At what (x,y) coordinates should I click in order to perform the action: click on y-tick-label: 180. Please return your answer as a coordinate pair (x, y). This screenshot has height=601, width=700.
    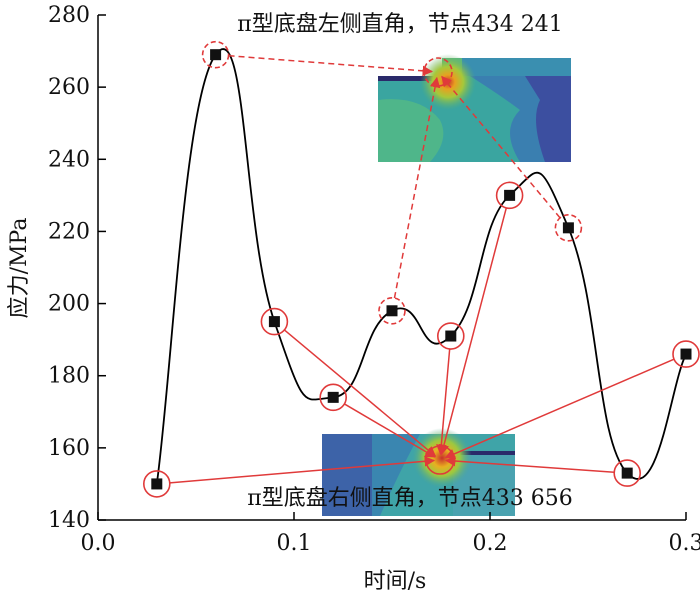
    Looking at the image, I should click on (69, 376).